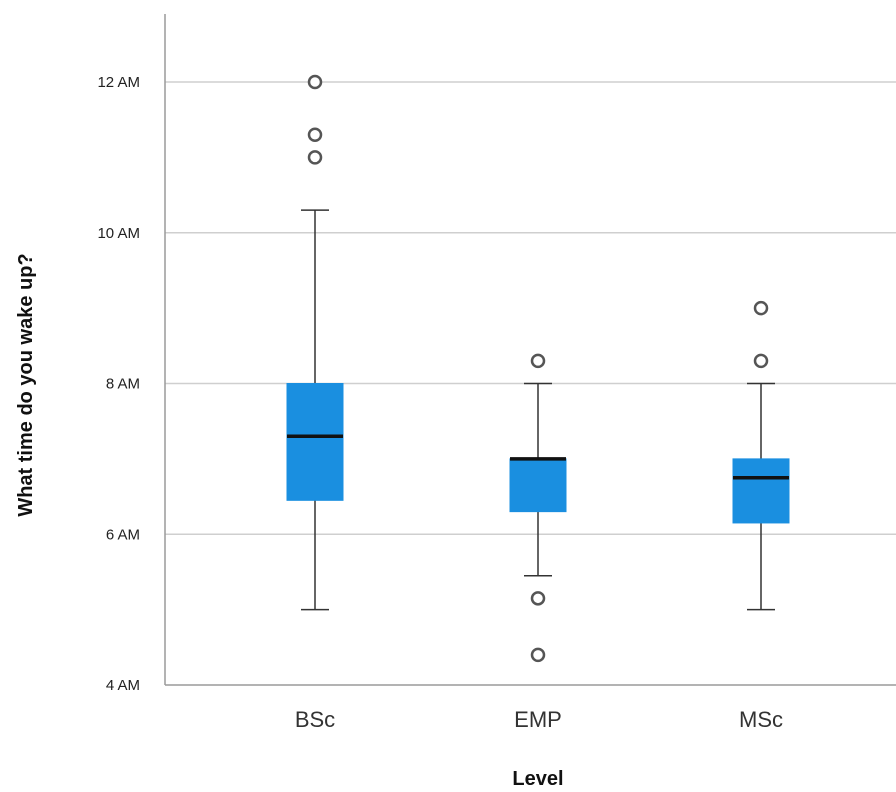 This screenshot has width=896, height=792. Describe the element at coordinates (123, 534) in the screenshot. I see `y-tick-label: 6 AM` at that location.